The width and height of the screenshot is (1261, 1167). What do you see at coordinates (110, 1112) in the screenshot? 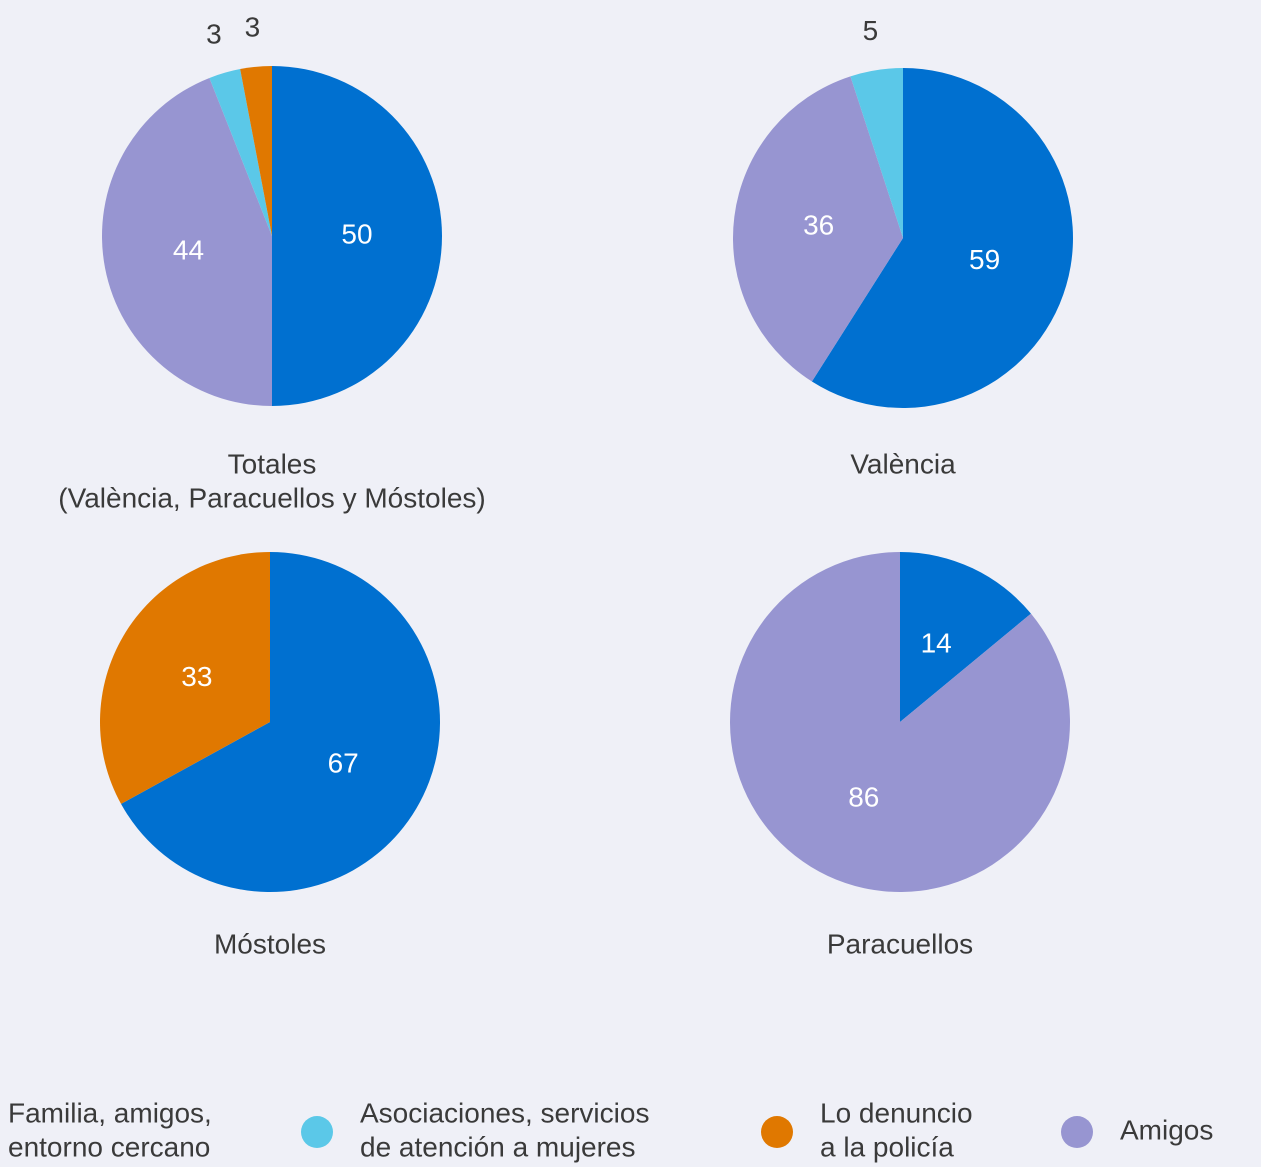
I see `legend-label: Familia, amigos,` at bounding box center [110, 1112].